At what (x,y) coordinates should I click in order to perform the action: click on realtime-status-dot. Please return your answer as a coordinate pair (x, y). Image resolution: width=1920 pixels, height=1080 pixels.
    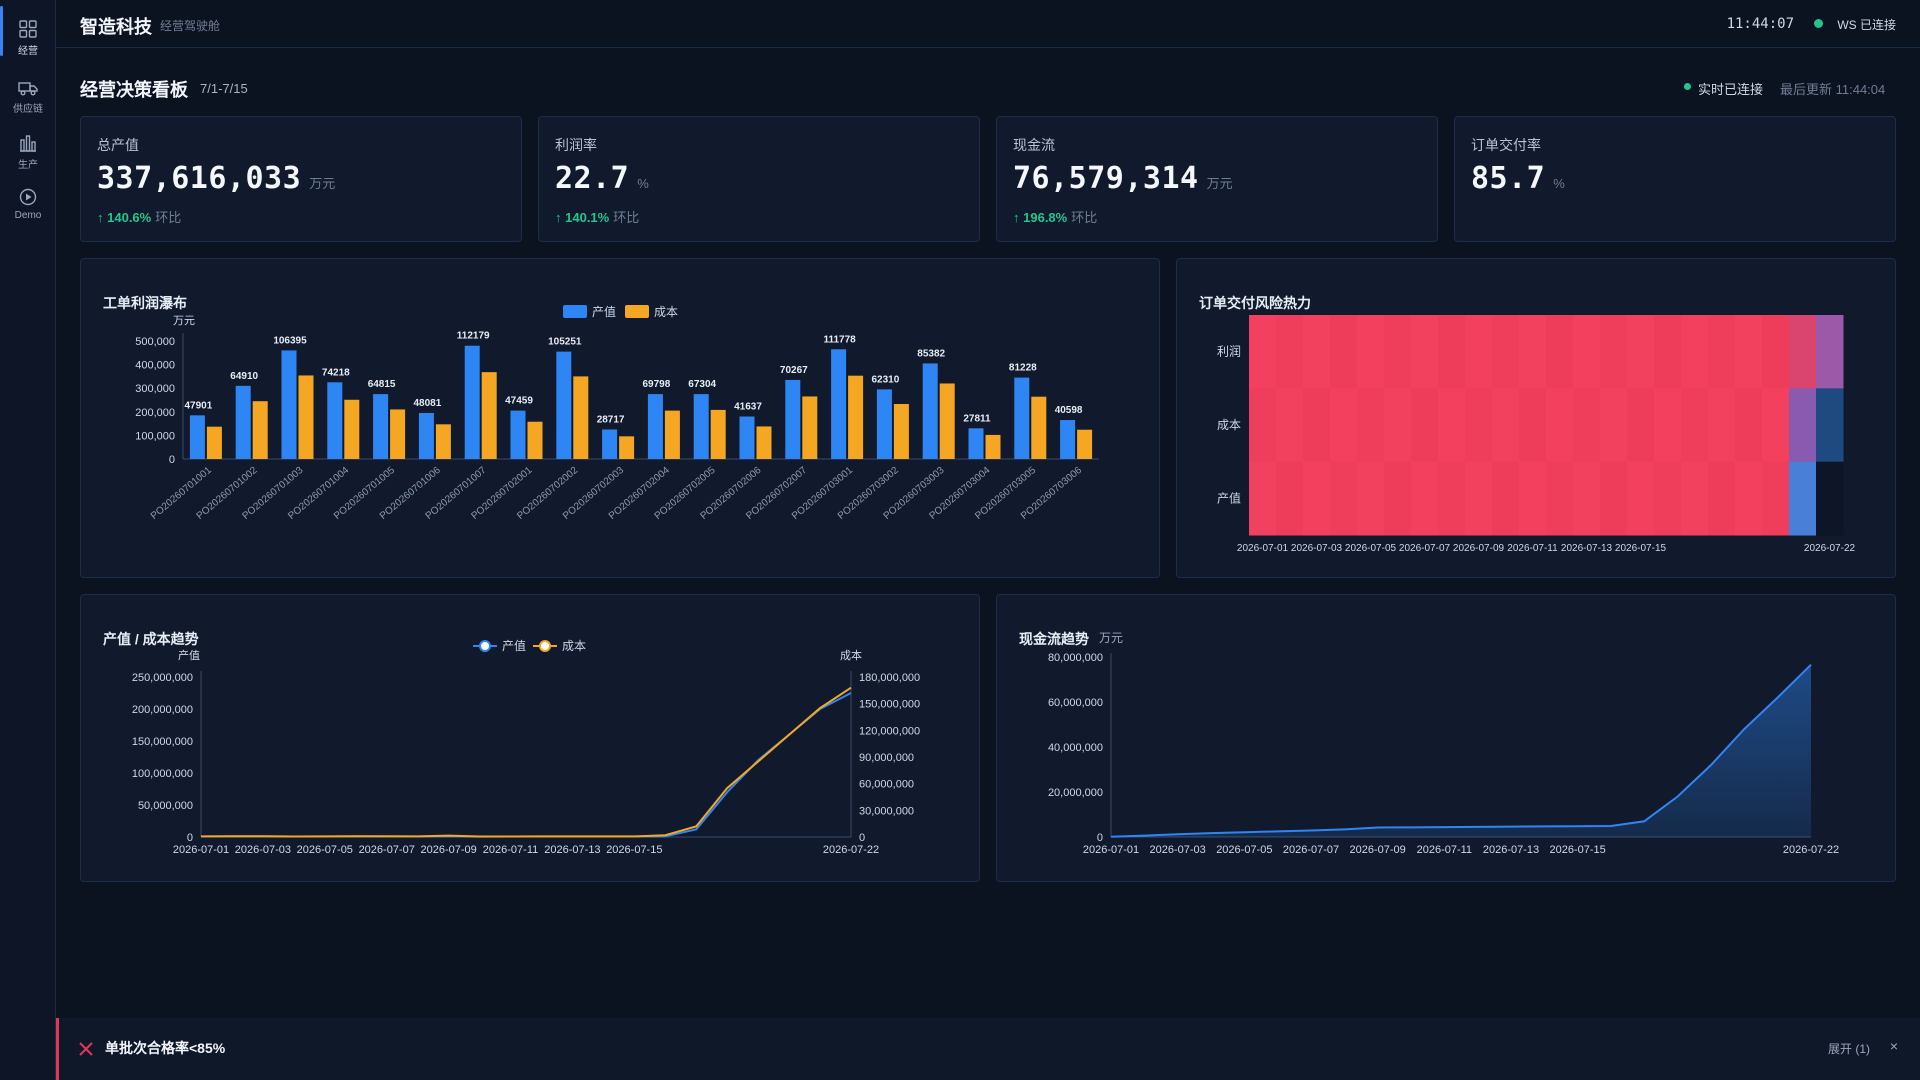
    Looking at the image, I should click on (1687, 86).